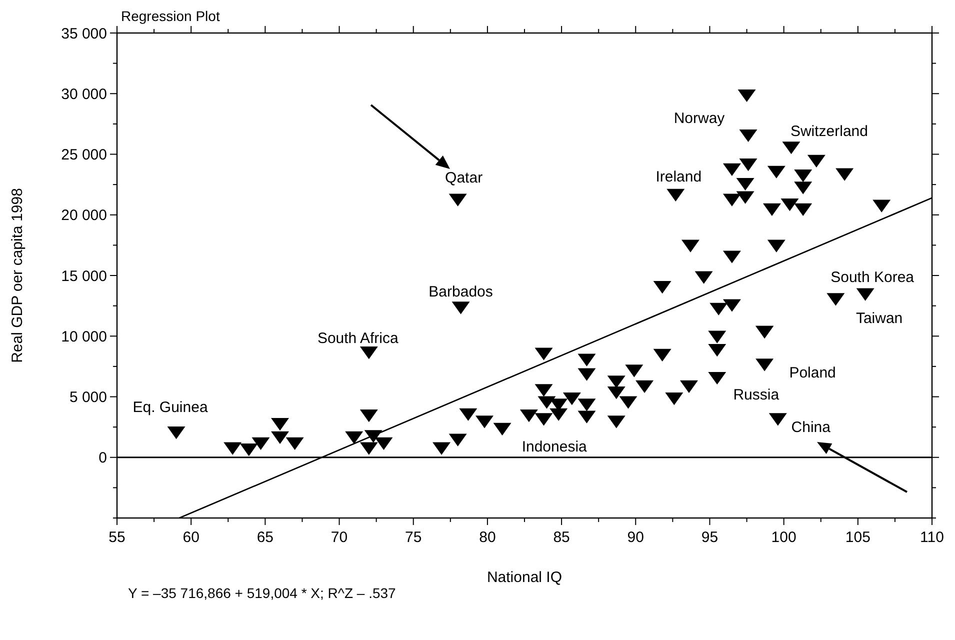 Image resolution: width=955 pixels, height=640 pixels. Describe the element at coordinates (413, 537) in the screenshot. I see `x-tick-label: 75` at that location.